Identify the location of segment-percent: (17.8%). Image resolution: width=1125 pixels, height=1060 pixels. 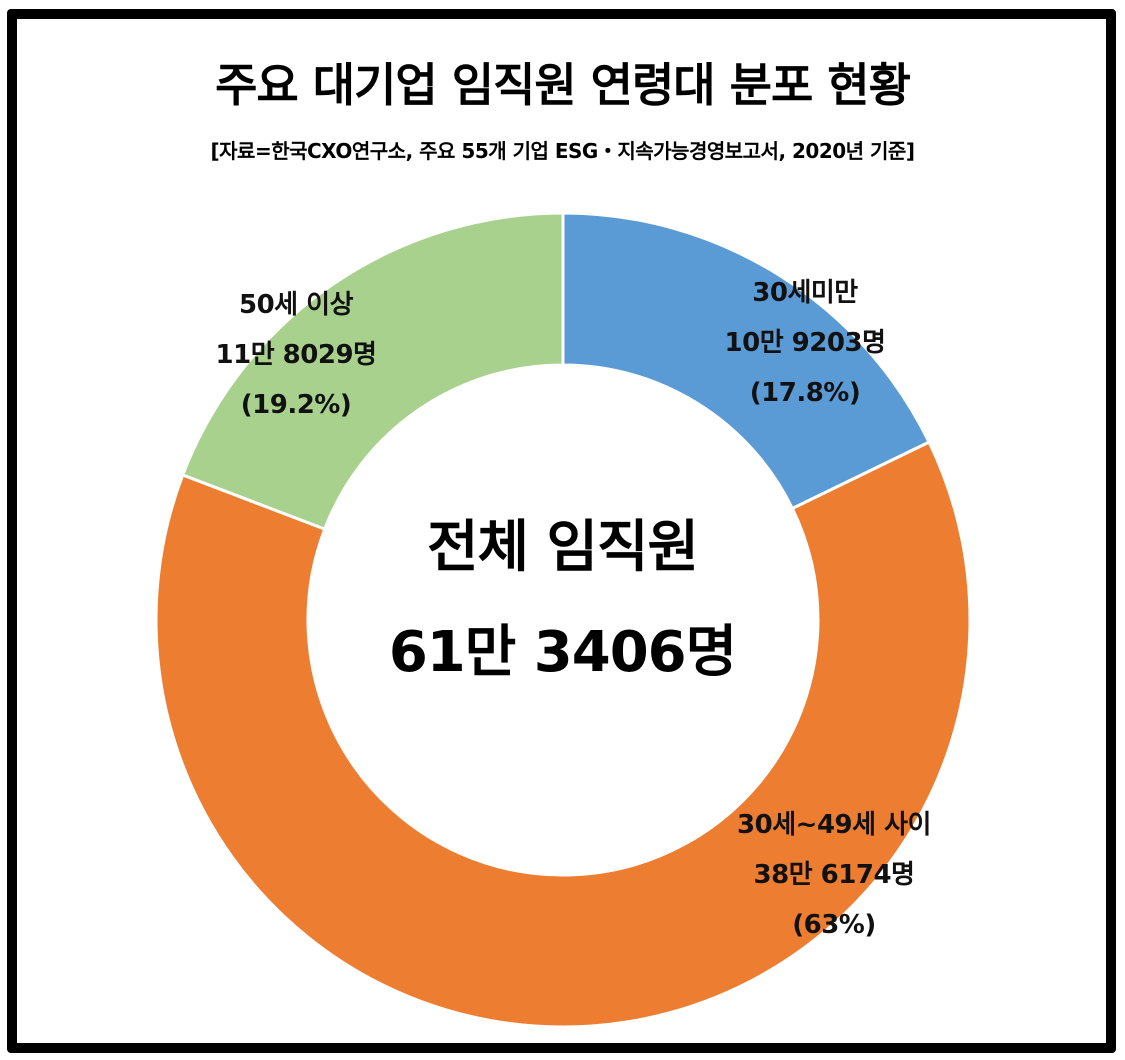
(805, 393).